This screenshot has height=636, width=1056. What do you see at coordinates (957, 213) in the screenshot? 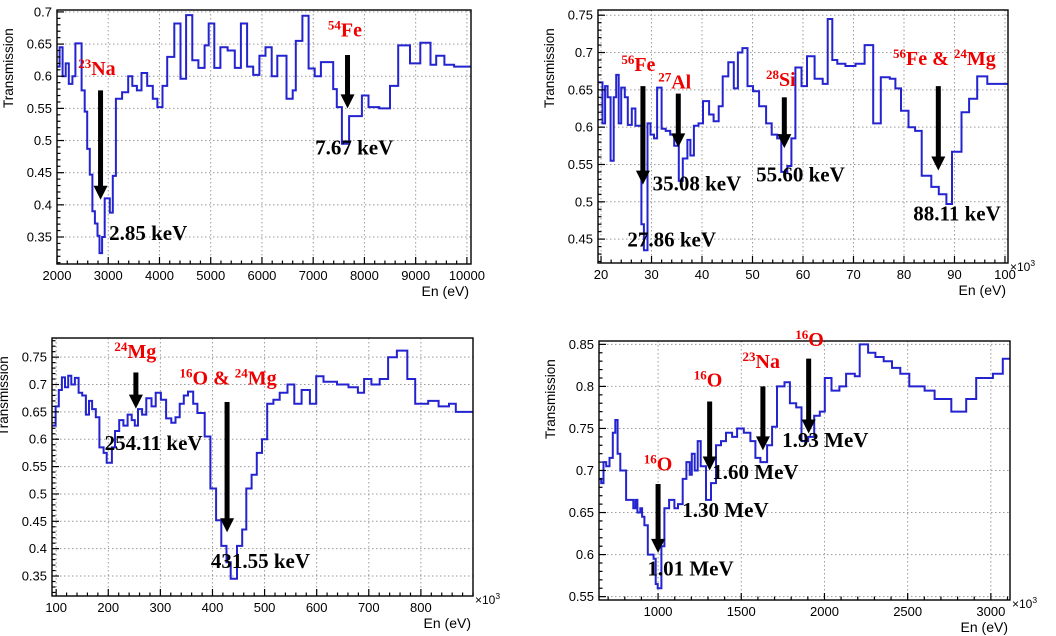
I see `energy-label: 88.11 keV` at bounding box center [957, 213].